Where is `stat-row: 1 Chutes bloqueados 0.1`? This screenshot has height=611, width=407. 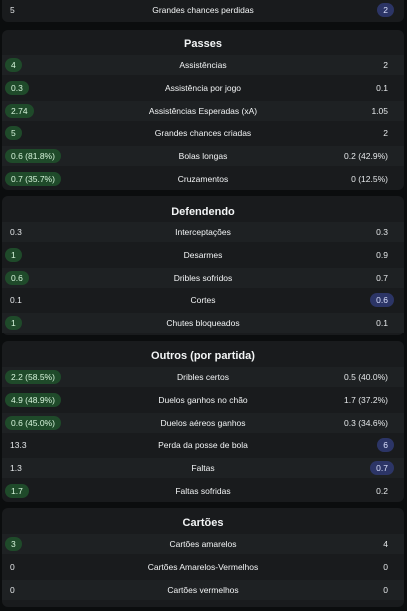 stat-row: 1 Chutes bloqueados 0.1 is located at coordinates (203, 323).